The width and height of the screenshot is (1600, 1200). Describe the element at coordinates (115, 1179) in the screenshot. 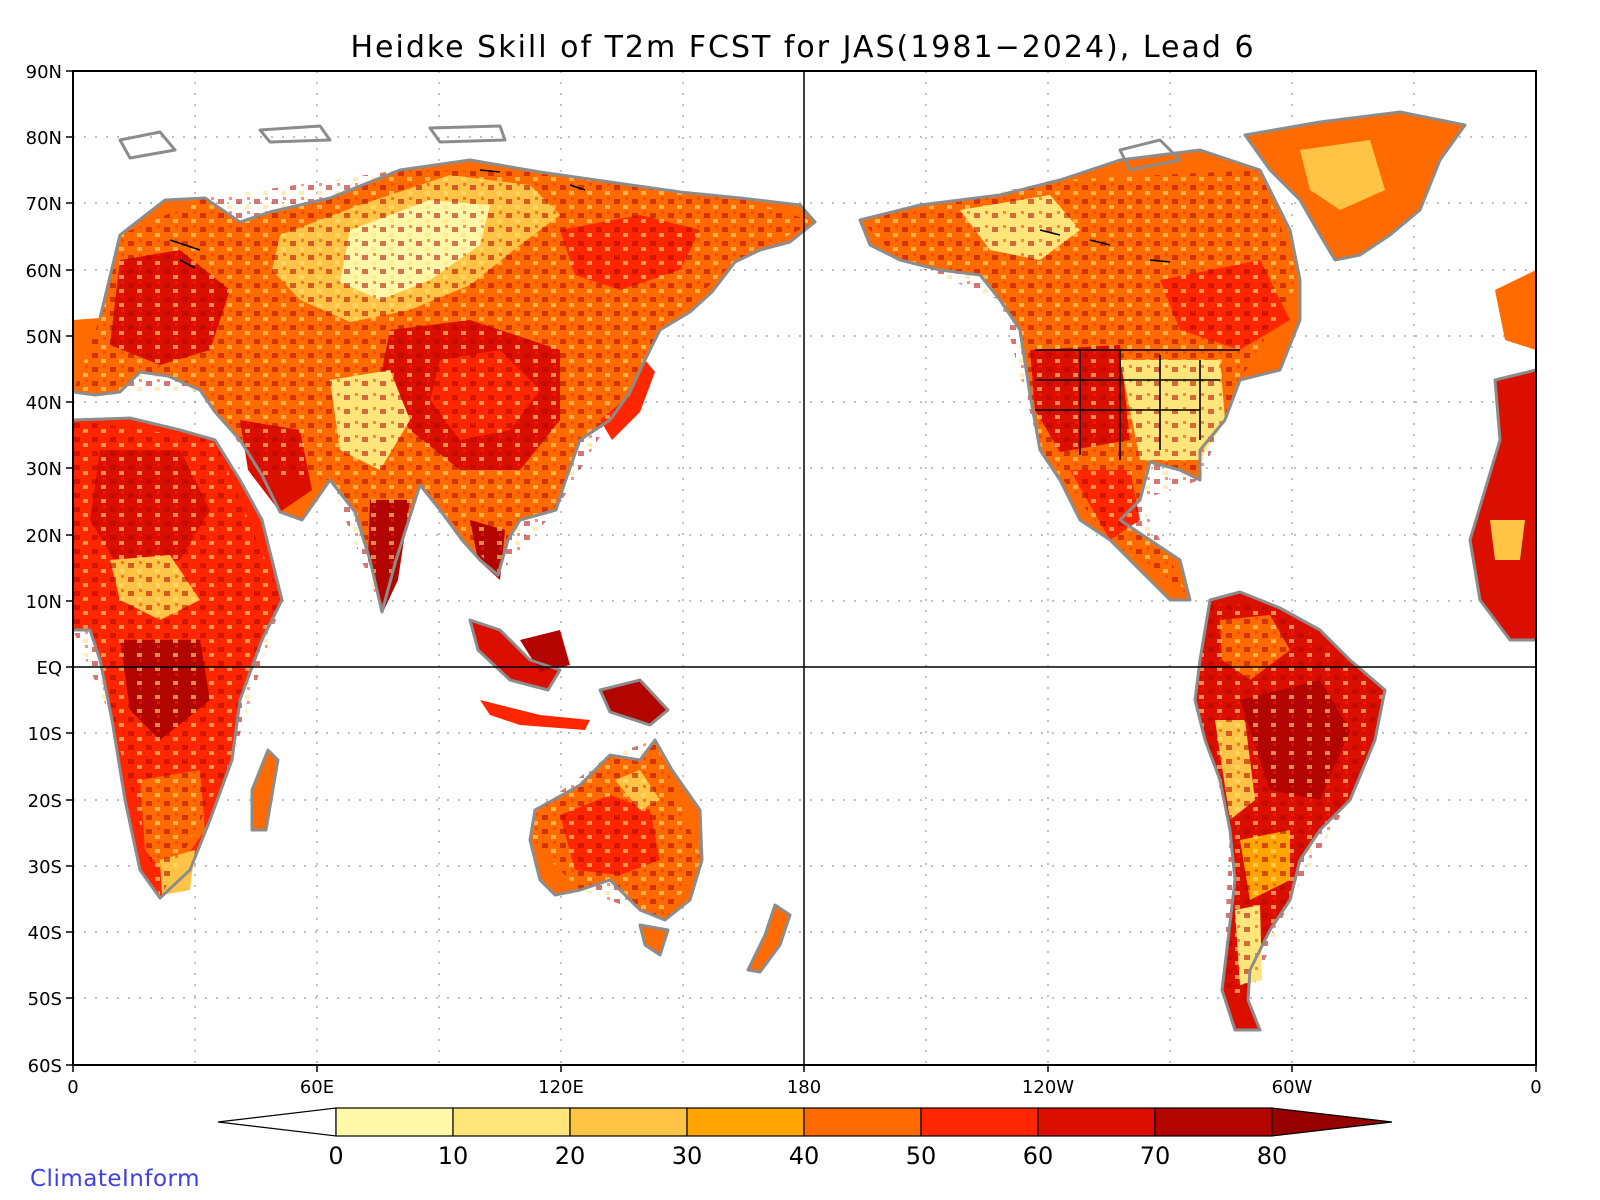

I see `credit-text: ClimateInform` at that location.